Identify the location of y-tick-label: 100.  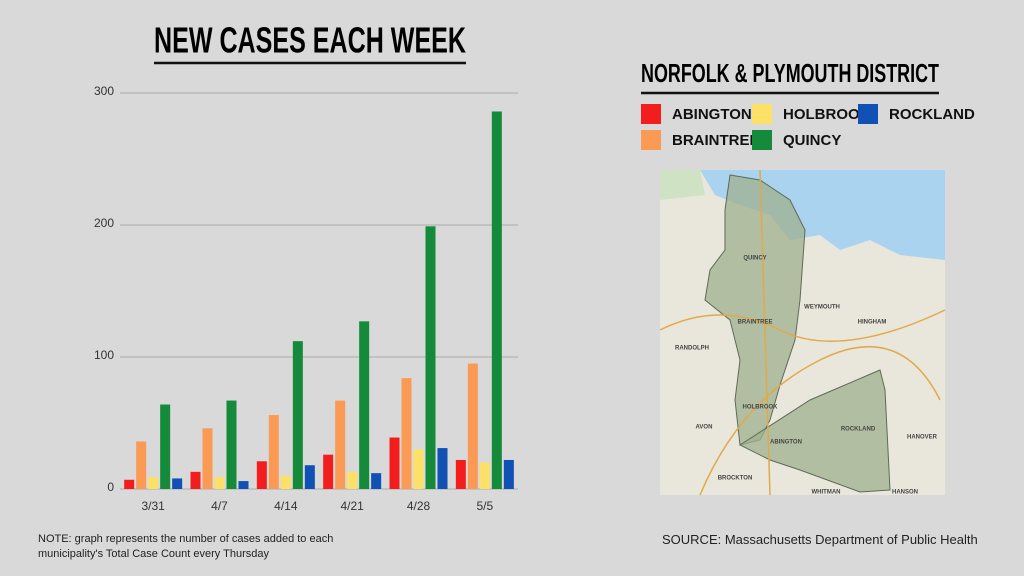
(104, 355).